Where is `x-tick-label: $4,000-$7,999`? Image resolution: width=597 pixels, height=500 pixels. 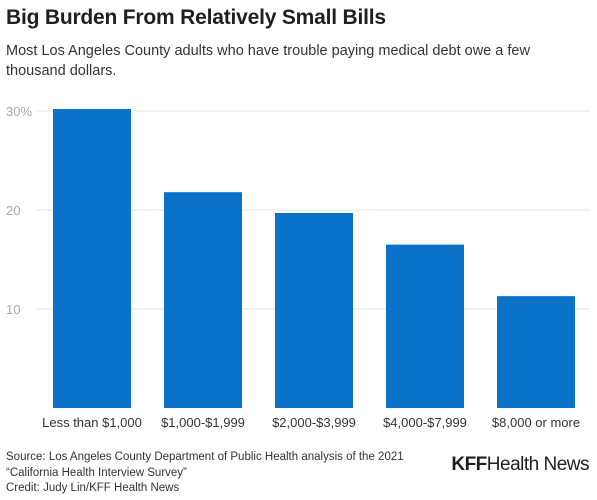
x-tick-label: $4,000-$7,999 is located at coordinates (425, 422).